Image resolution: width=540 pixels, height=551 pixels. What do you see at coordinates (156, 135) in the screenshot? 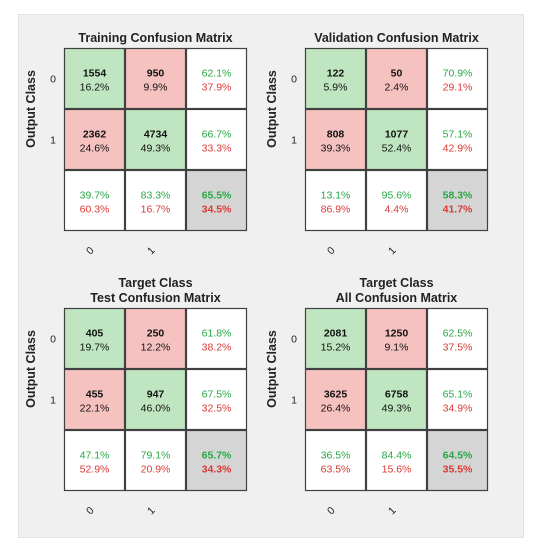
I see `cell-count: 4734` at bounding box center [156, 135].